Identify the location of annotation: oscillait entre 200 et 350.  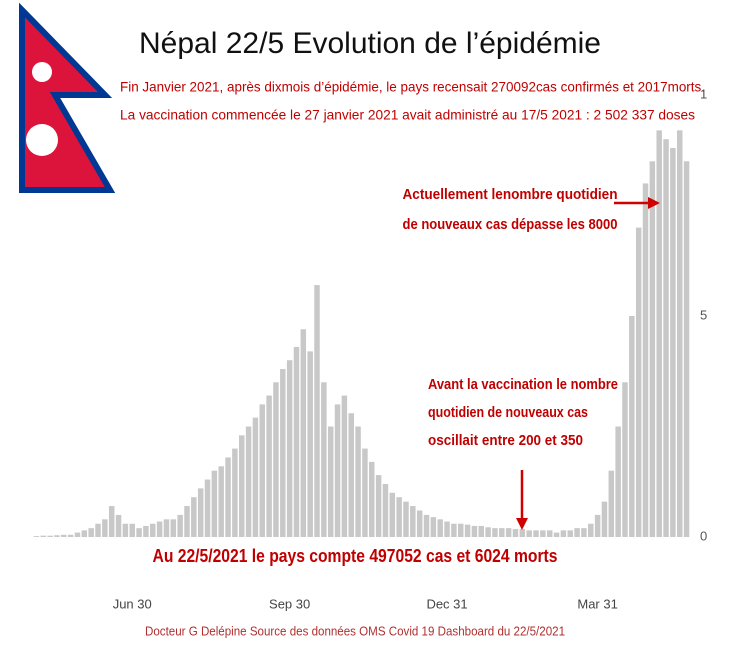
(505, 440).